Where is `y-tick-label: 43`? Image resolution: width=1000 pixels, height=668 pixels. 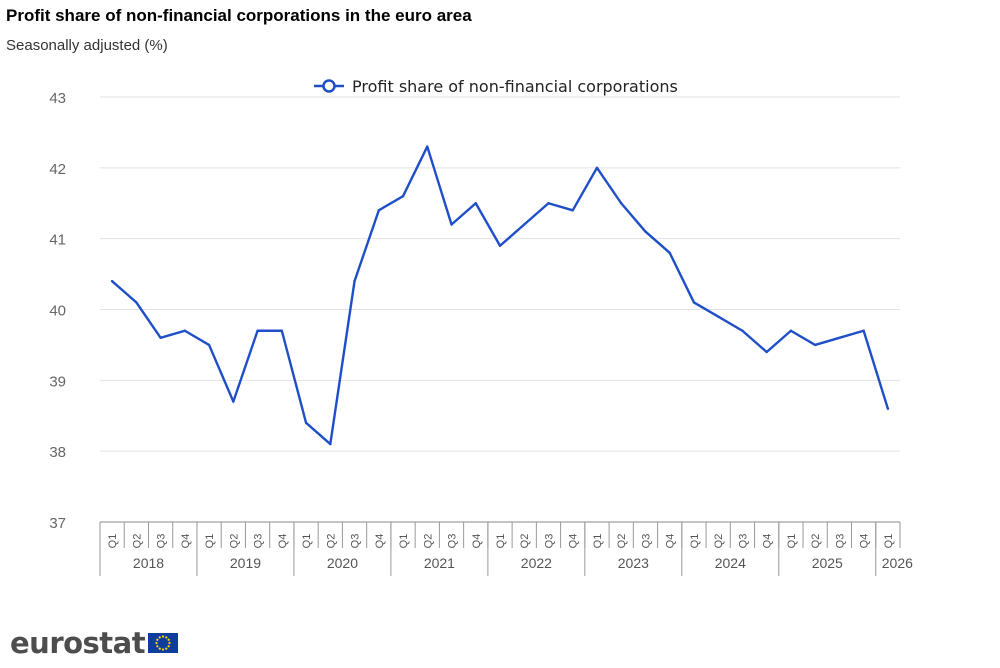 y-tick-label: 43 is located at coordinates (57, 98).